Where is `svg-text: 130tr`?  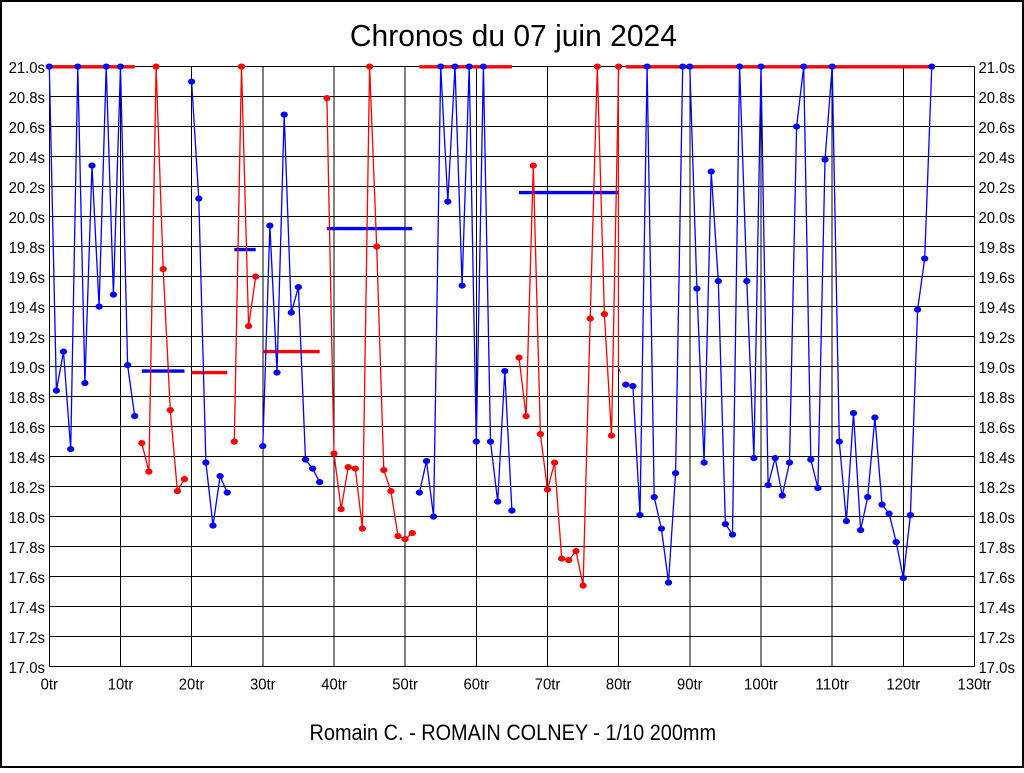
svg-text: 130tr is located at coordinates (975, 685).